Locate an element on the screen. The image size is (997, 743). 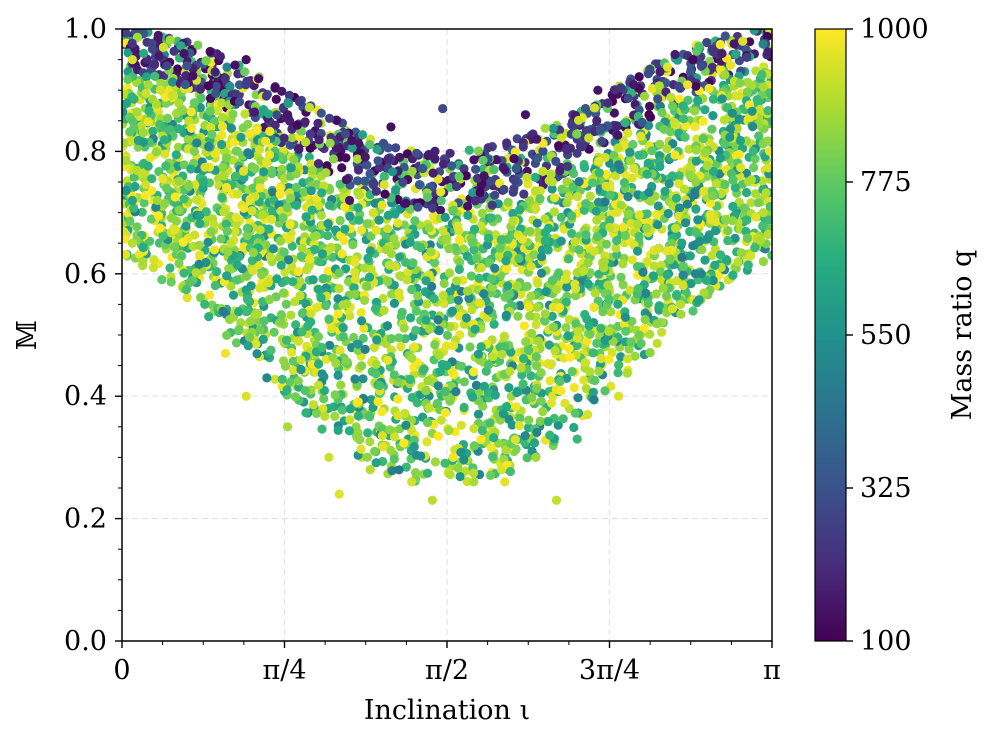
colorbar is located at coordinates (830, 335).